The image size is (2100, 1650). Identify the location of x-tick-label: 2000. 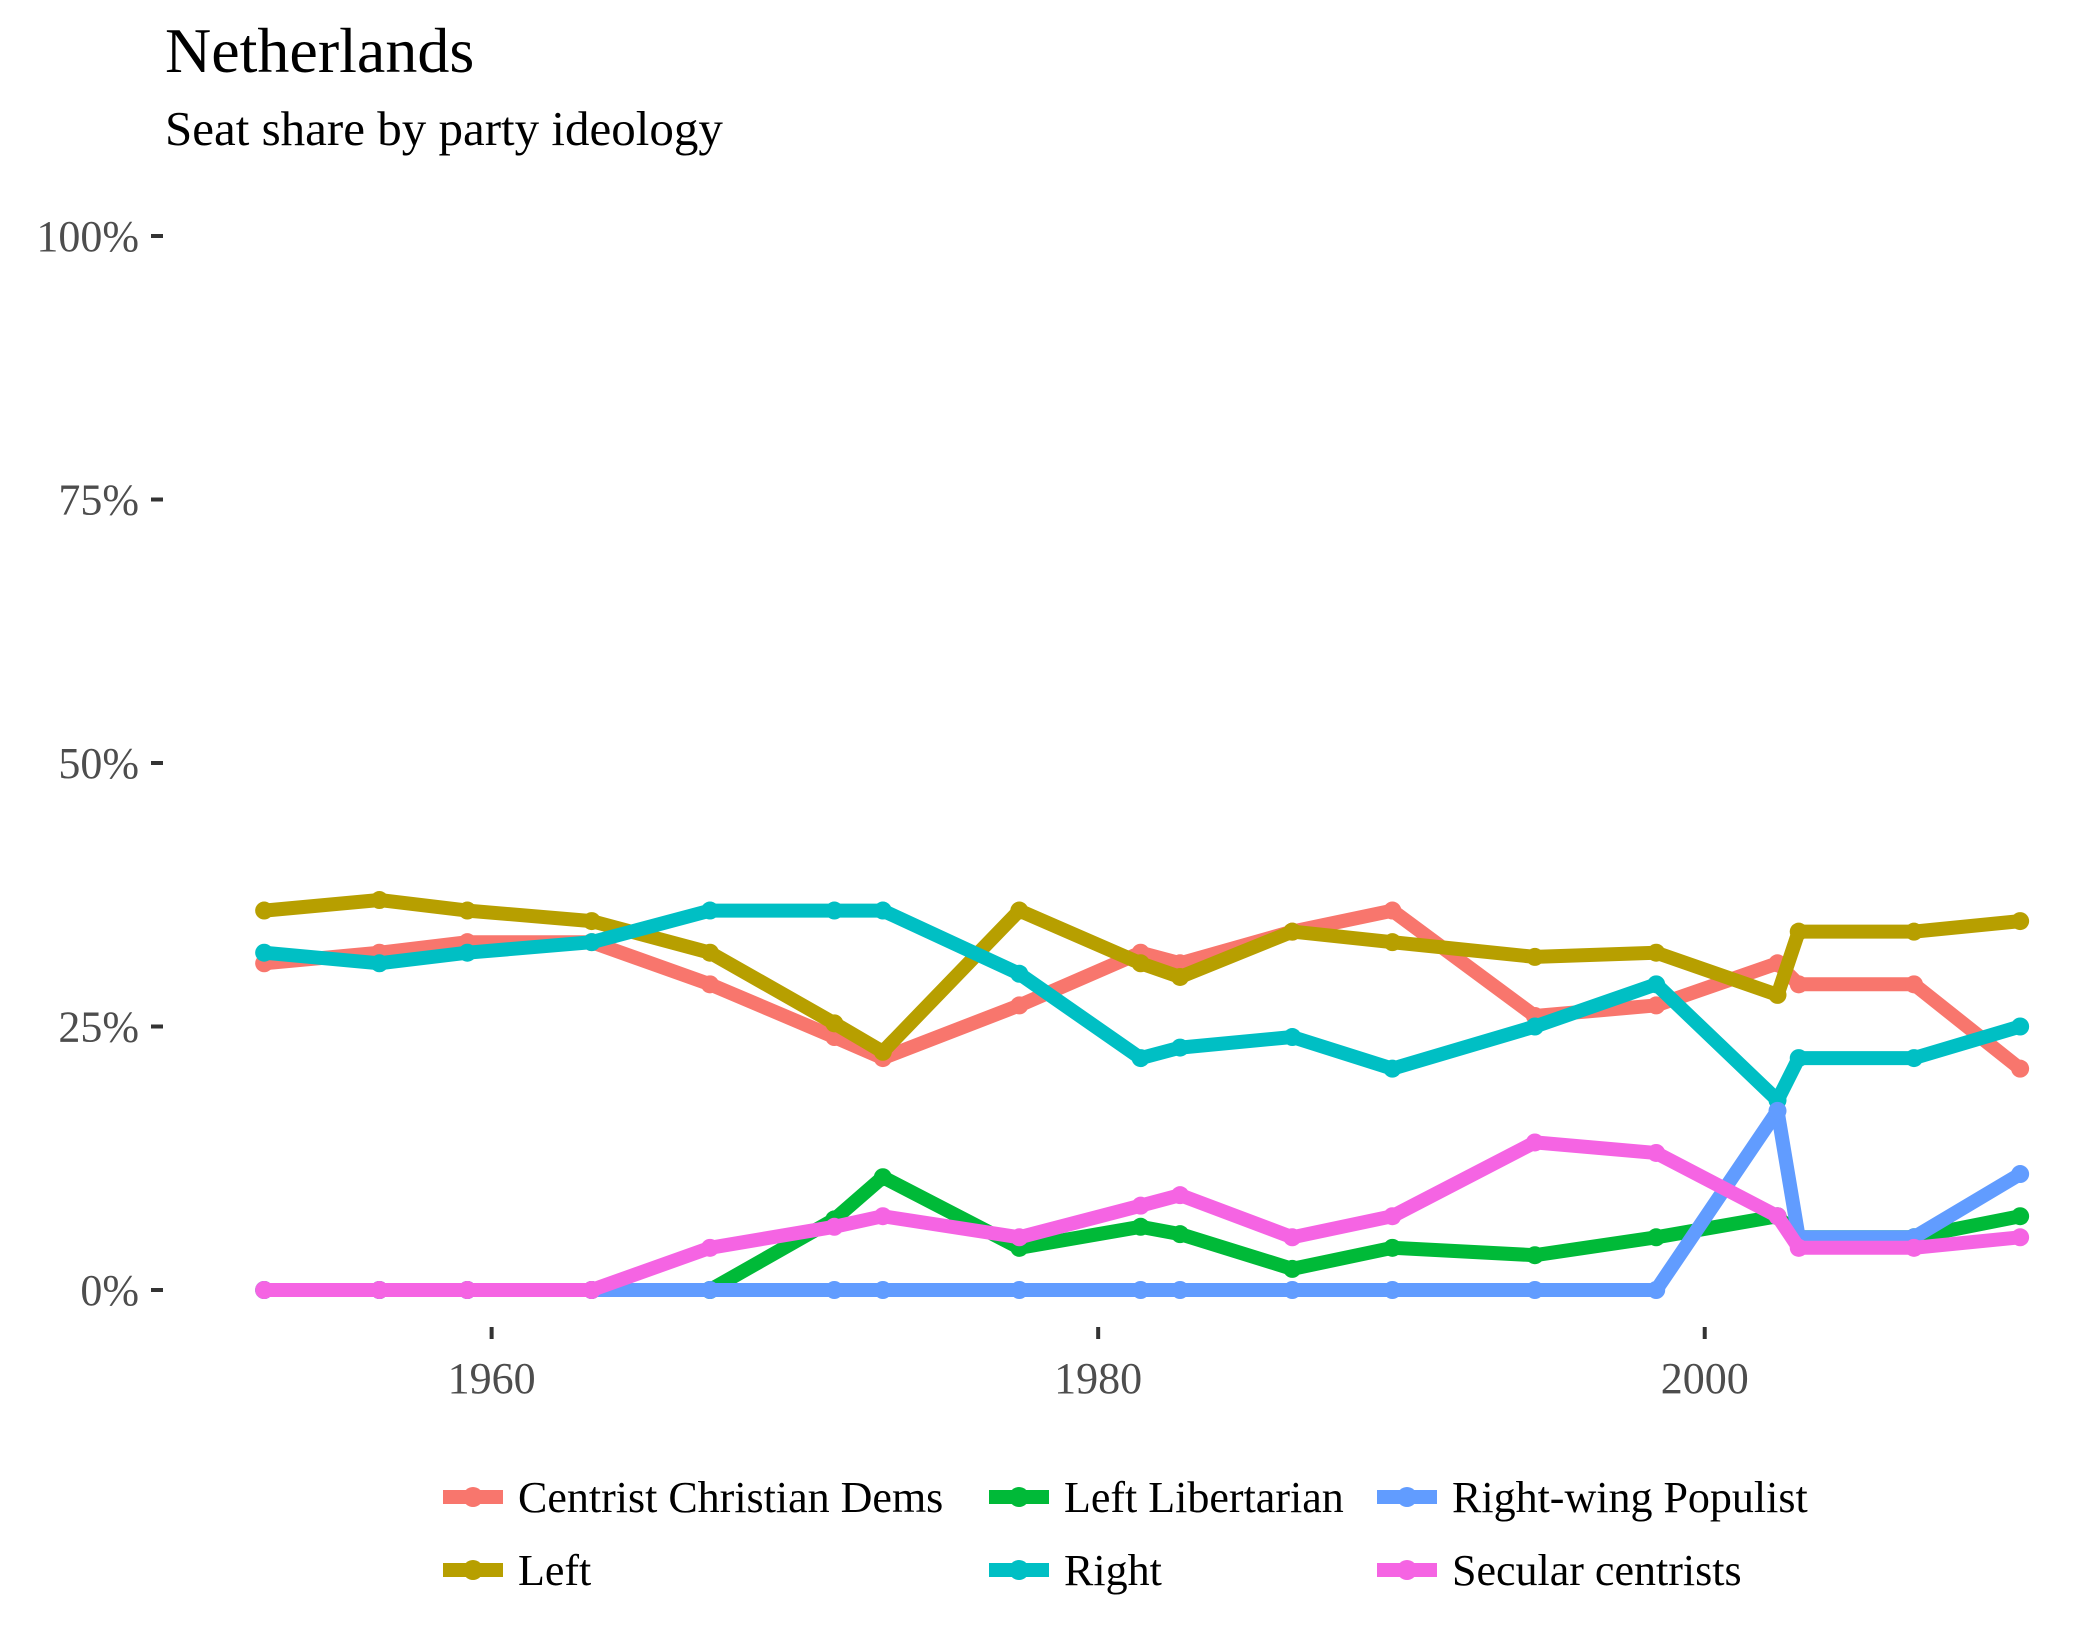
(1705, 1378).